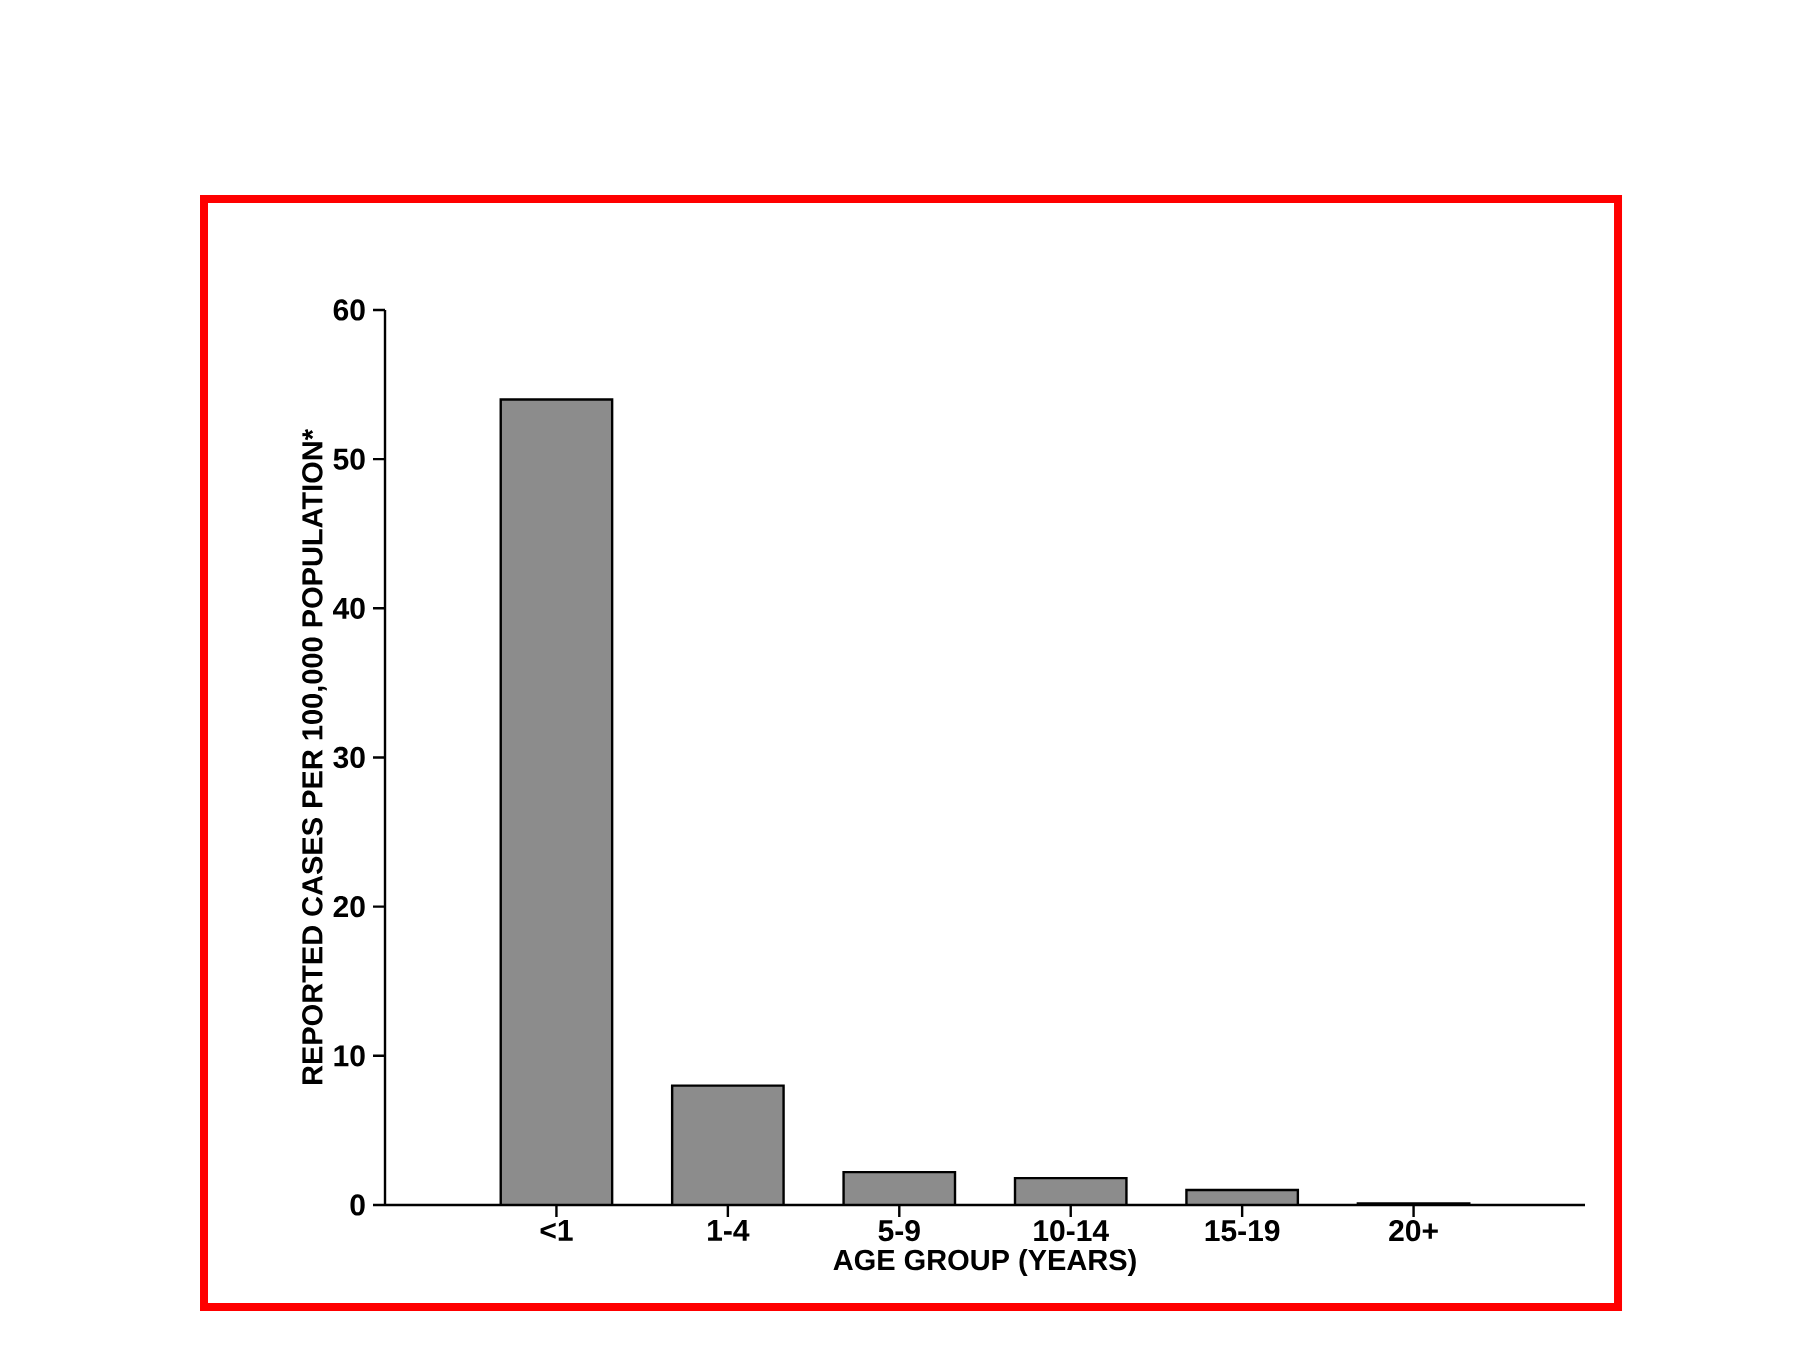  Describe the element at coordinates (349, 907) in the screenshot. I see `y-tick-label: 20` at that location.